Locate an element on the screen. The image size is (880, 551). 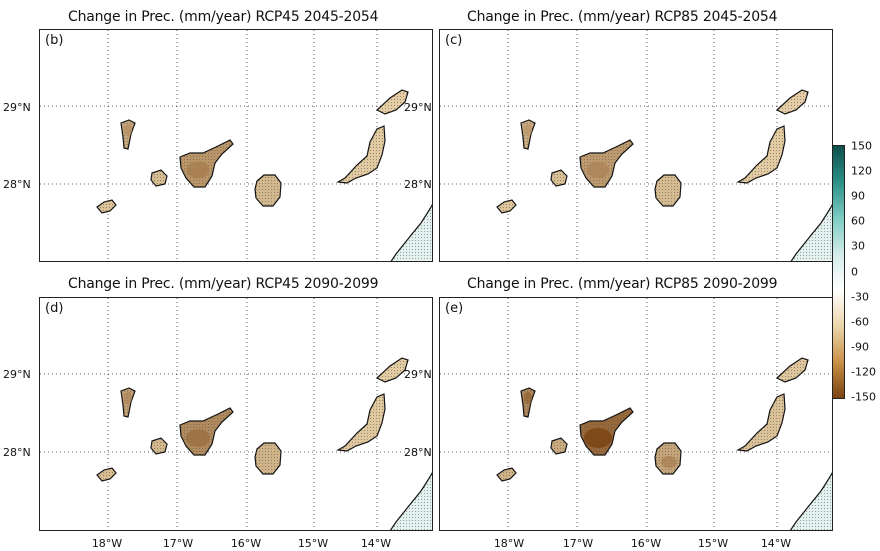
lon-label-right-15w: 15°W is located at coordinates (713, 543).